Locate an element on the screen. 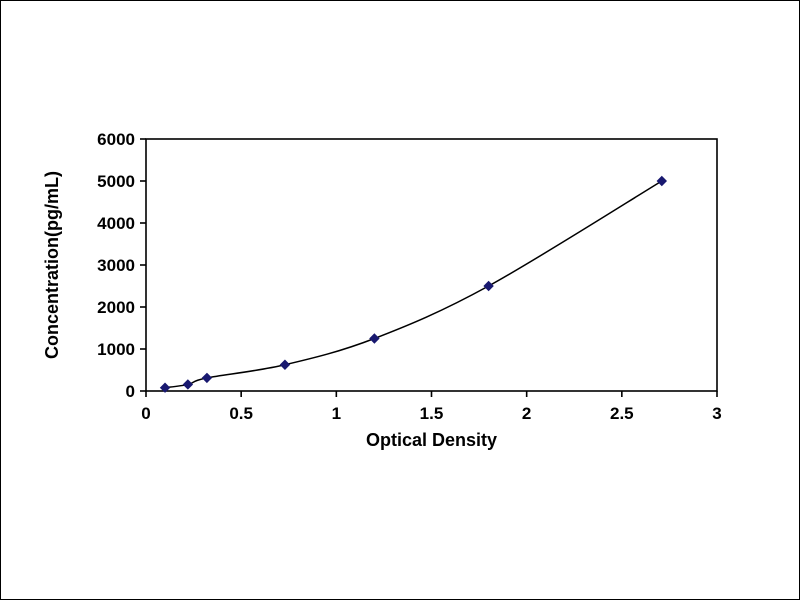 The image size is (800, 600). x-tick-label: 0.5 is located at coordinates (241, 413).